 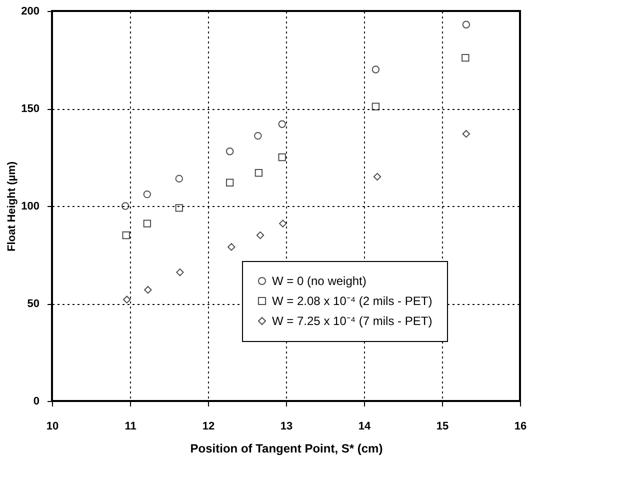 What do you see at coordinates (319, 281) in the screenshot?
I see `legend-label: W = 0 (no weight)` at bounding box center [319, 281].